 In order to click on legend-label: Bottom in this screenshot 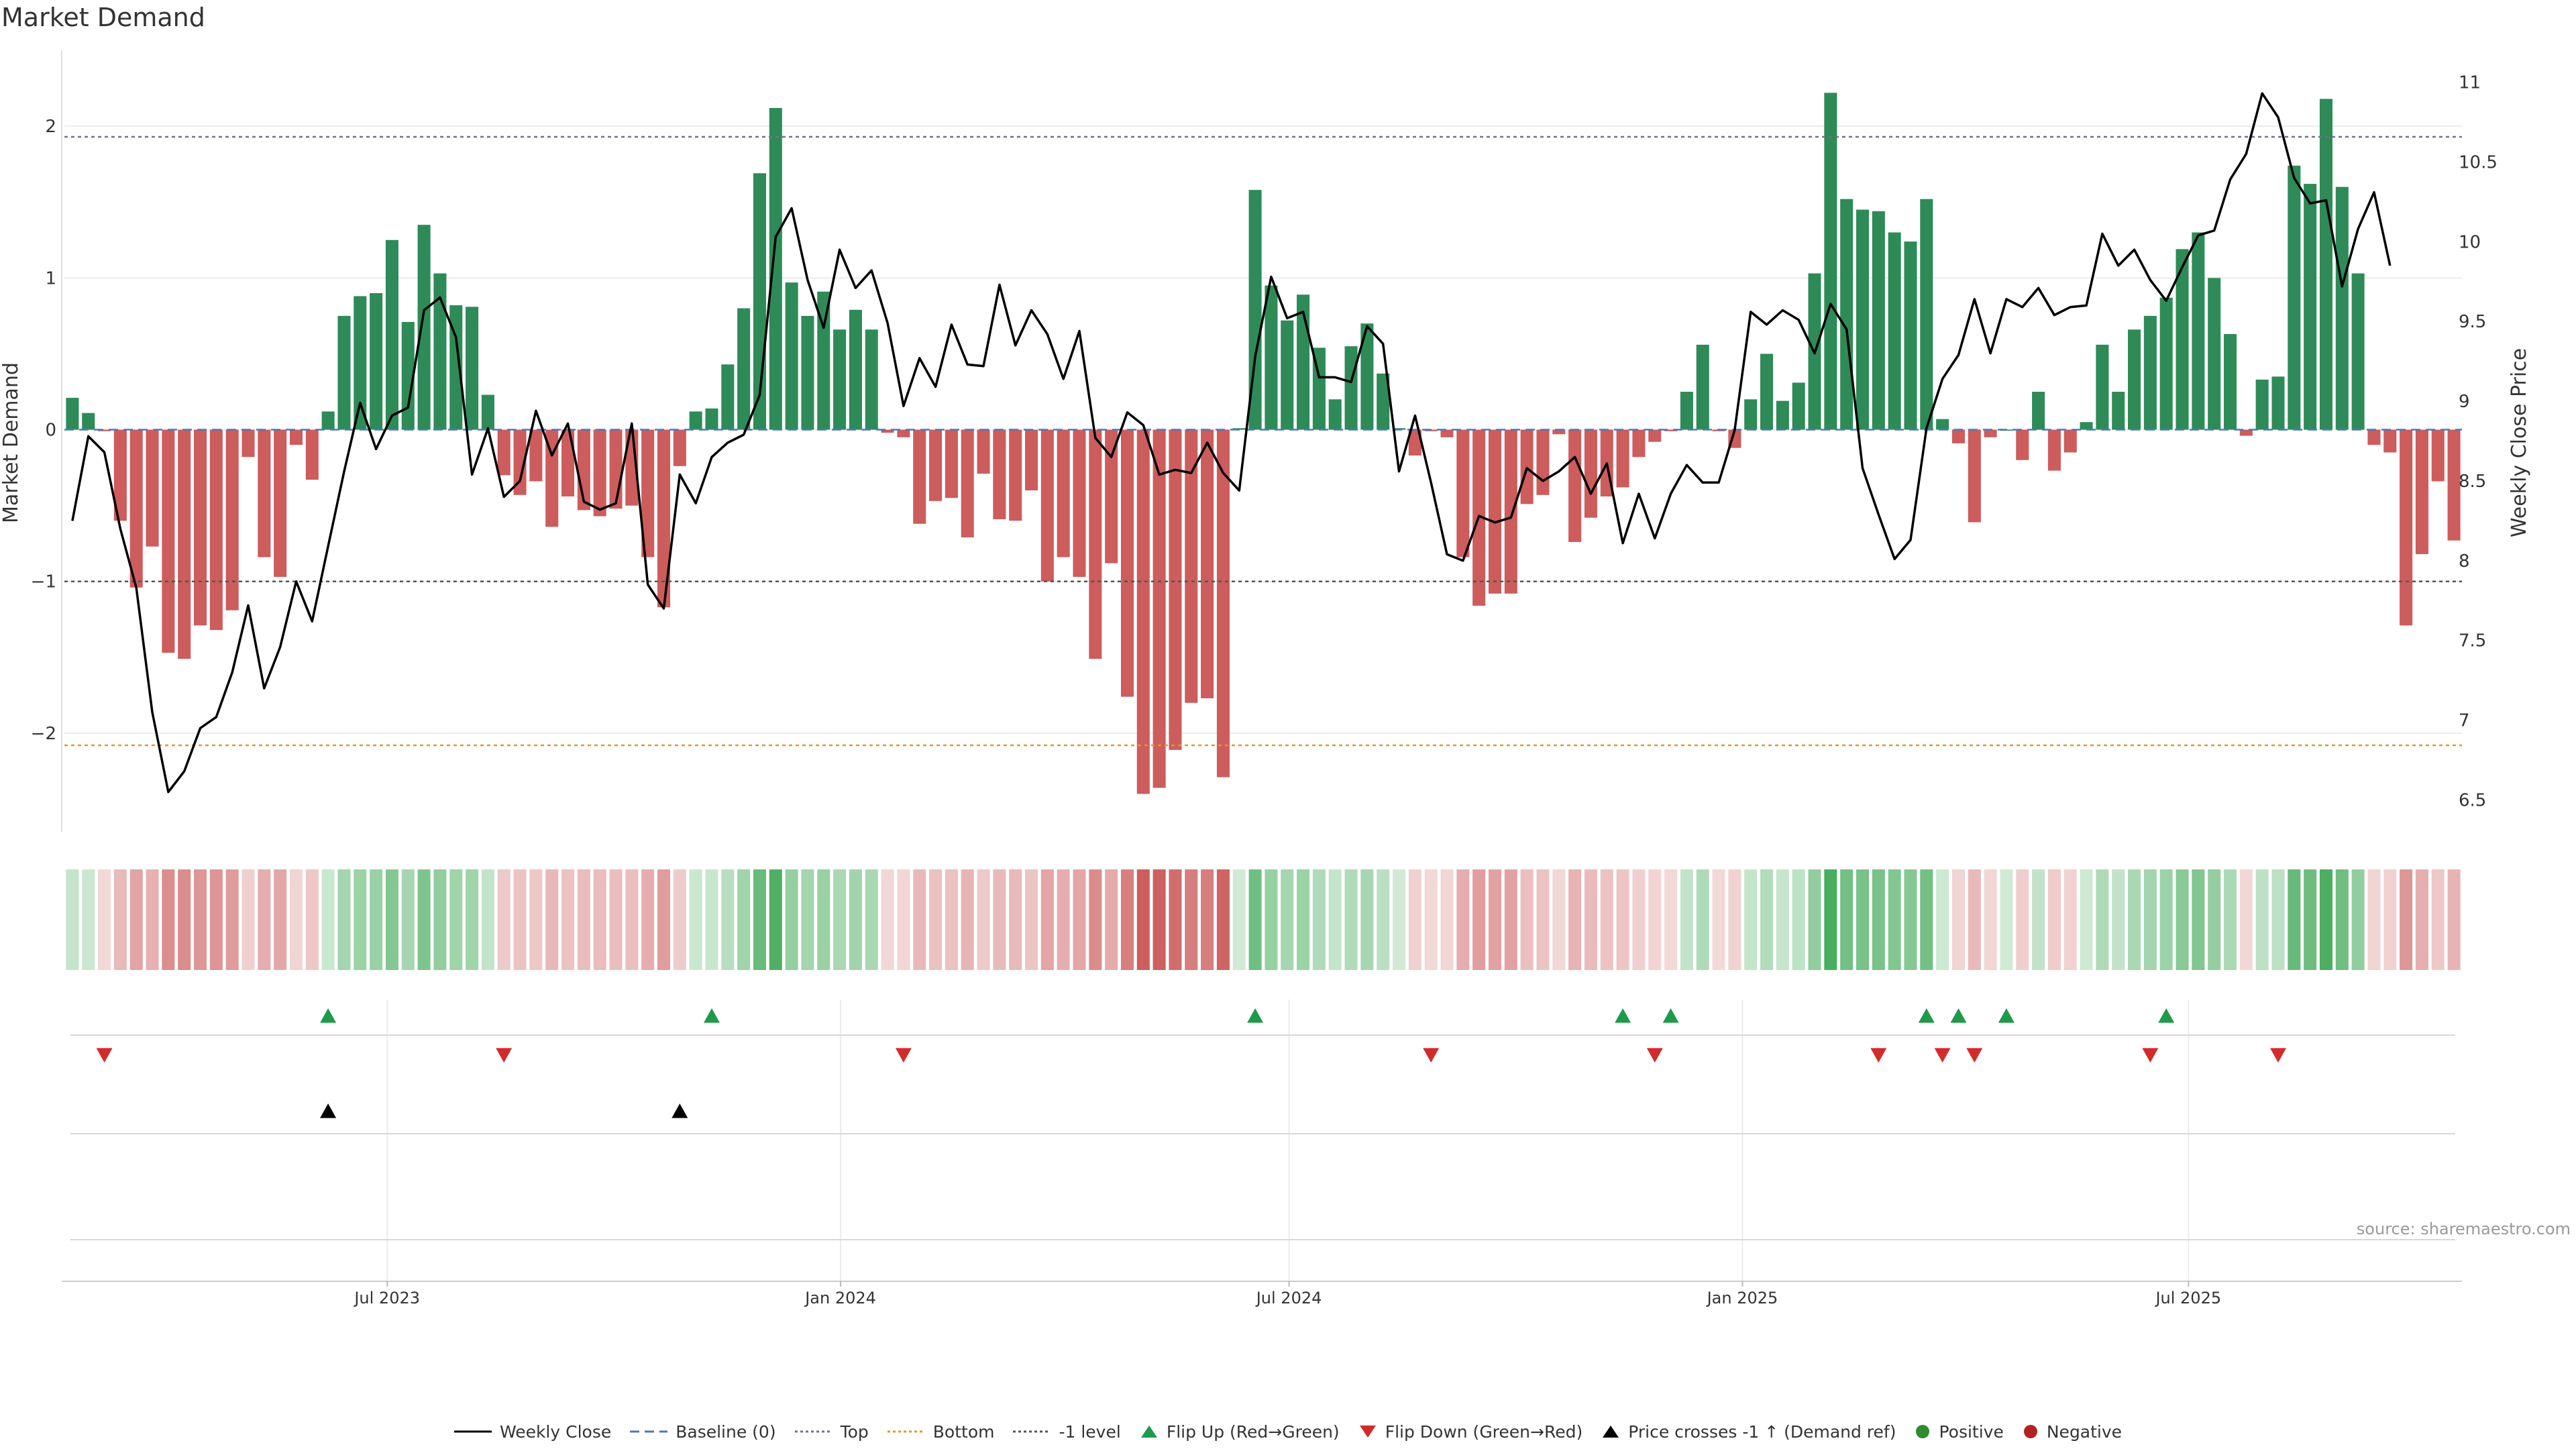, I will do `click(963, 1431)`.